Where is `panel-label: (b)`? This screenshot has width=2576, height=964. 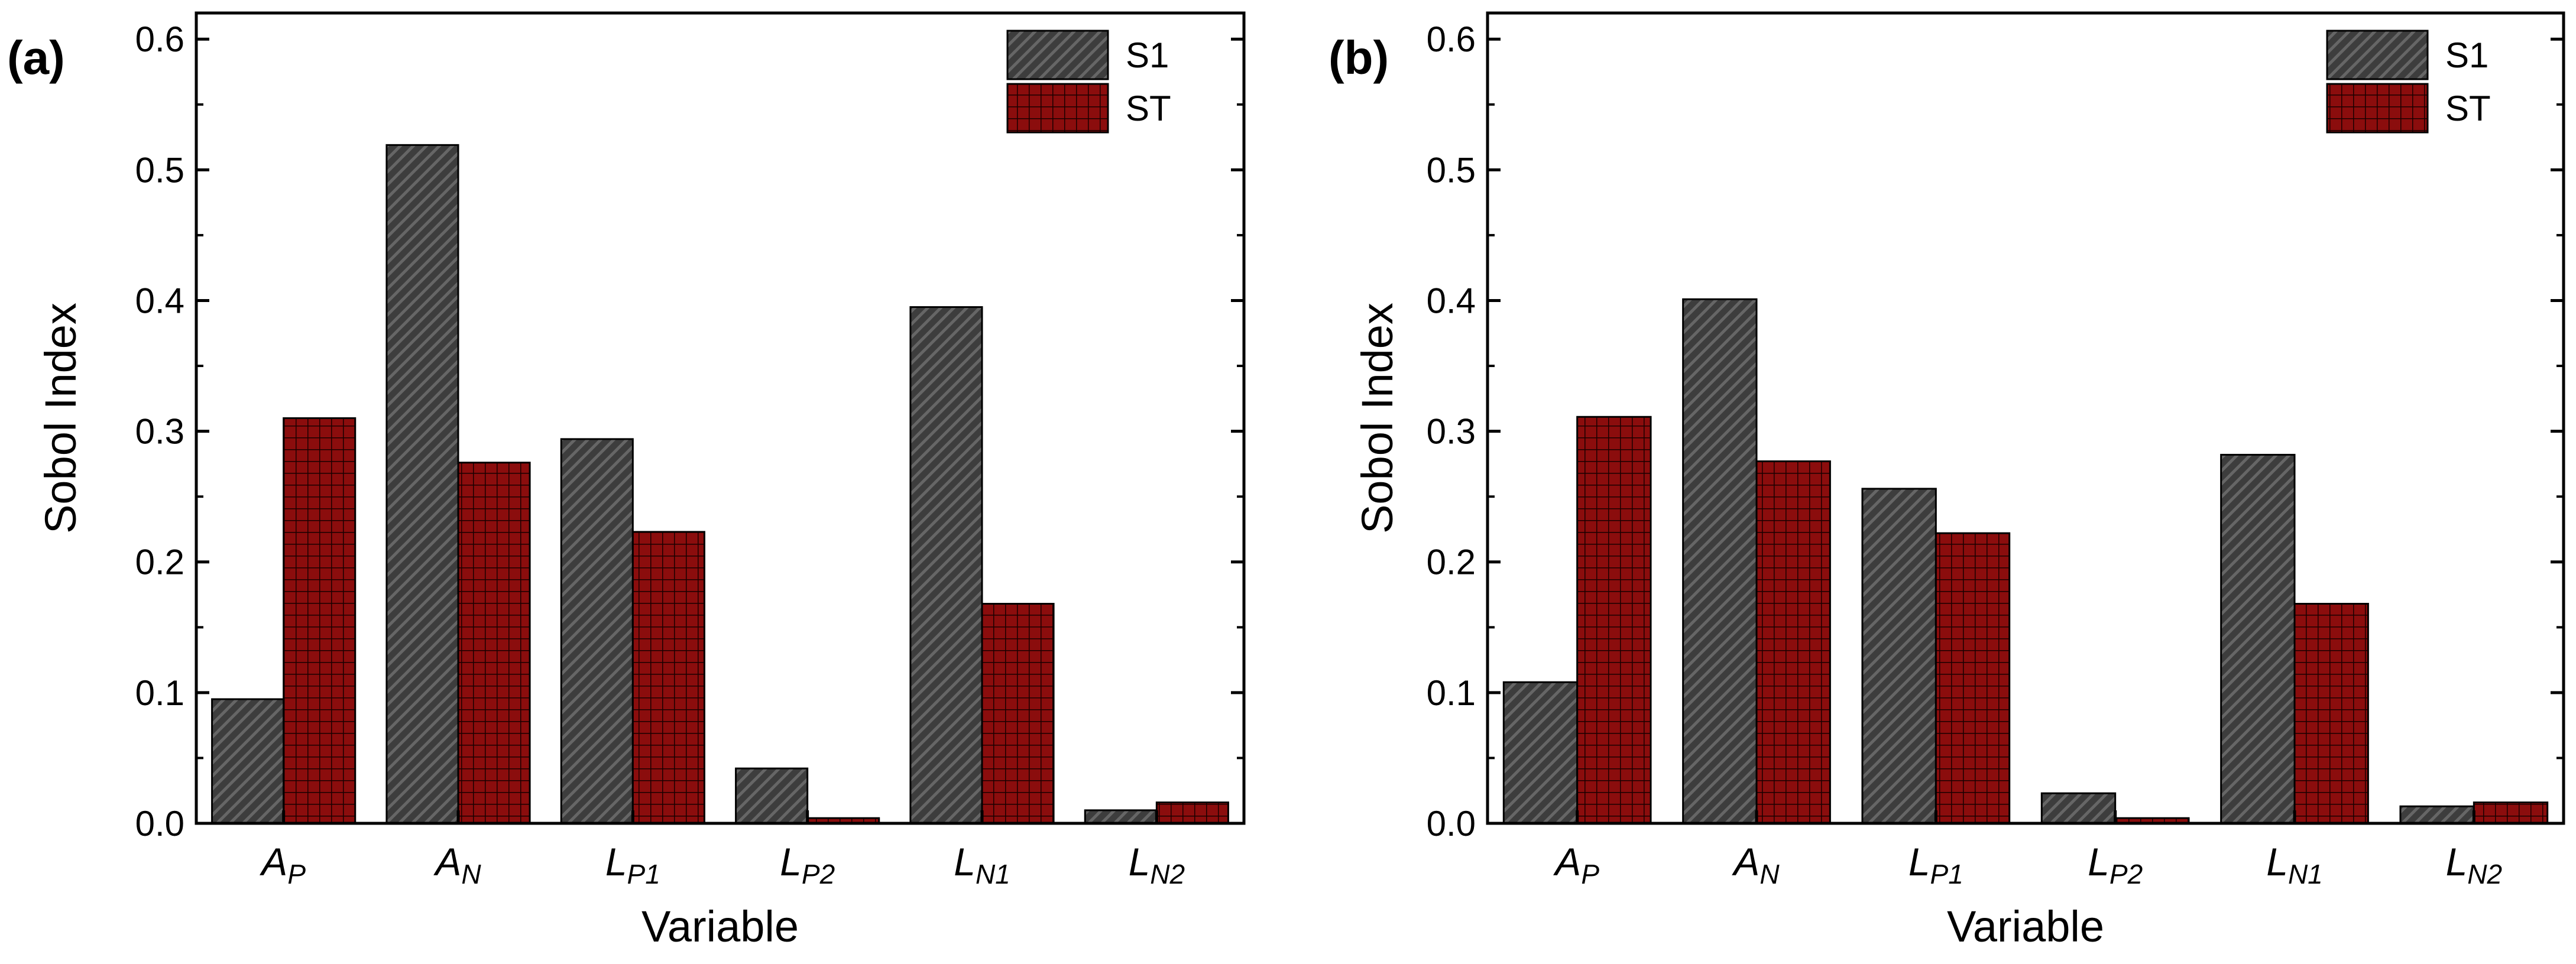
panel-label: (b) is located at coordinates (1358, 57).